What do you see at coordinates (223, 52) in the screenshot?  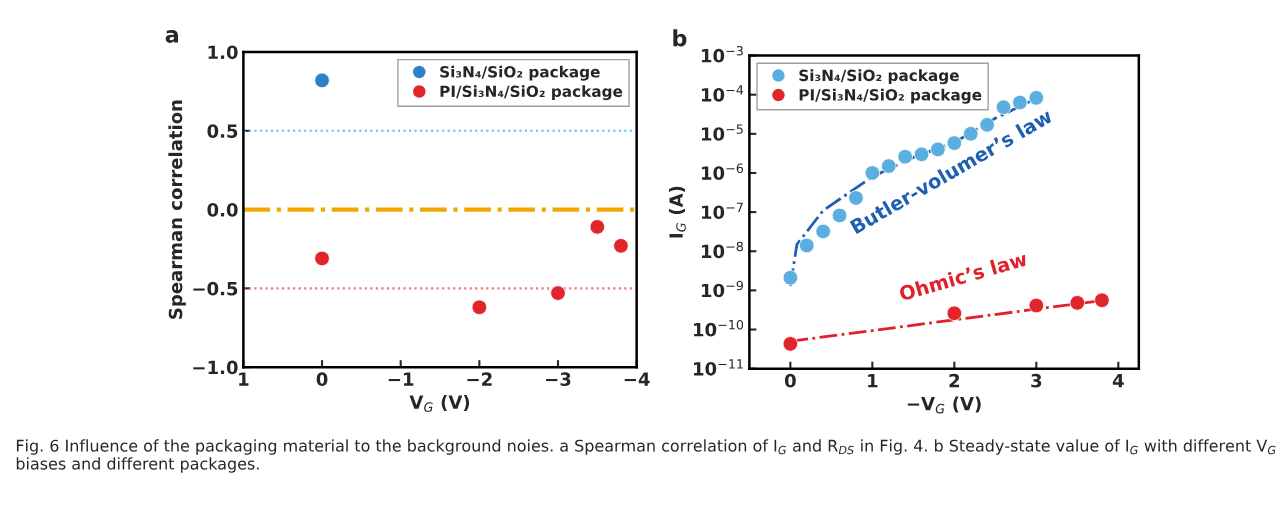 I see `y-tick-label: 1.0` at bounding box center [223, 52].